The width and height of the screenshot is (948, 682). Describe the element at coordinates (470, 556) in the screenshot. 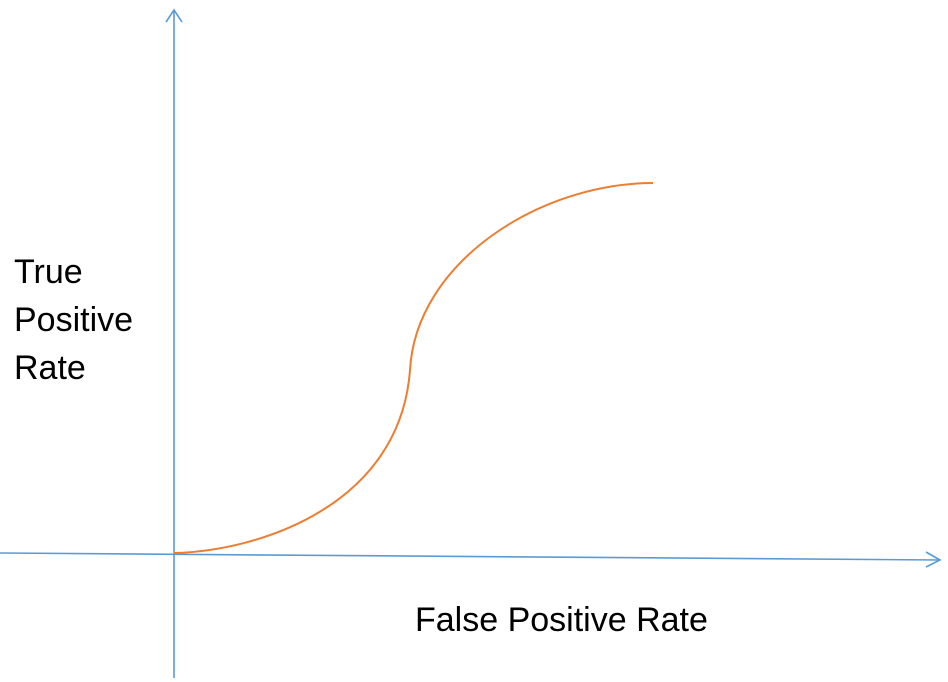

I see `x-axis-line` at that location.